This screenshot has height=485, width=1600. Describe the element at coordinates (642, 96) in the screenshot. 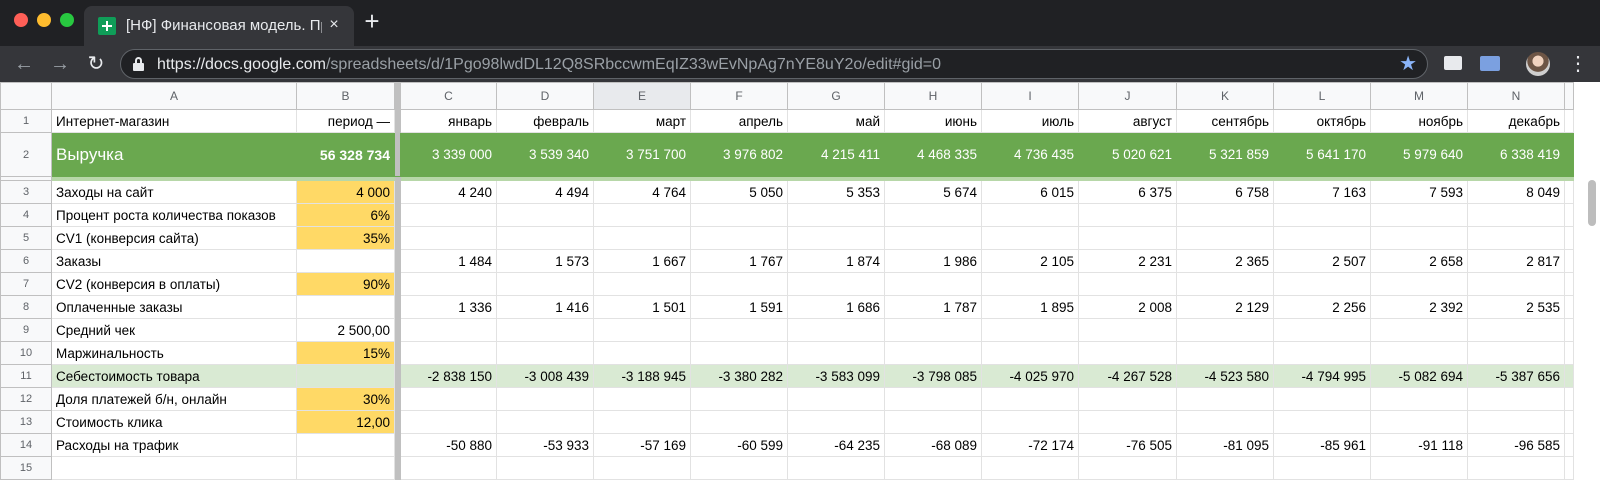

I see `column-header-e: E` at that location.